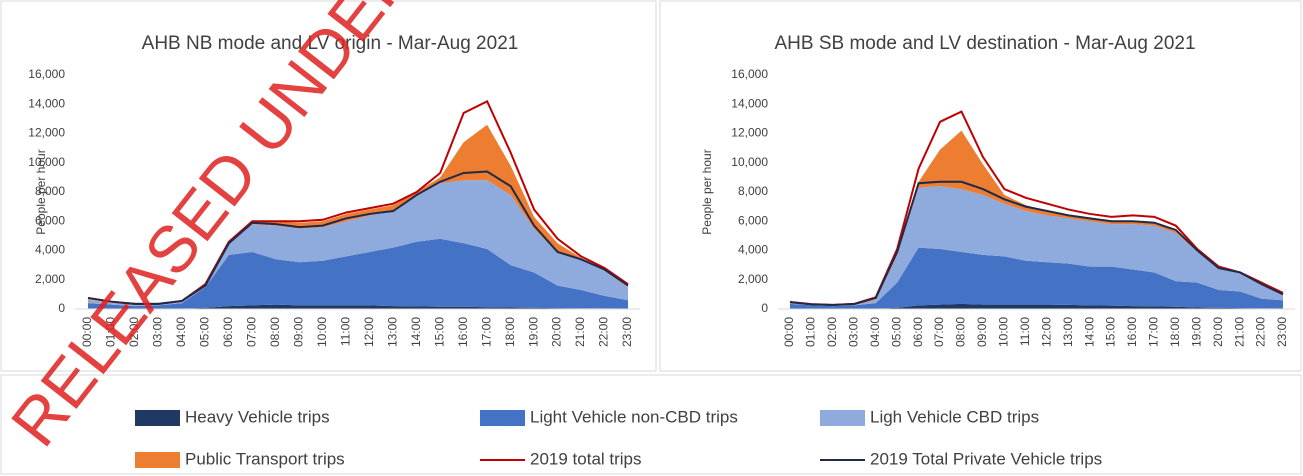  I want to click on legend-label: Heavy Vehicle trips, so click(257, 416).